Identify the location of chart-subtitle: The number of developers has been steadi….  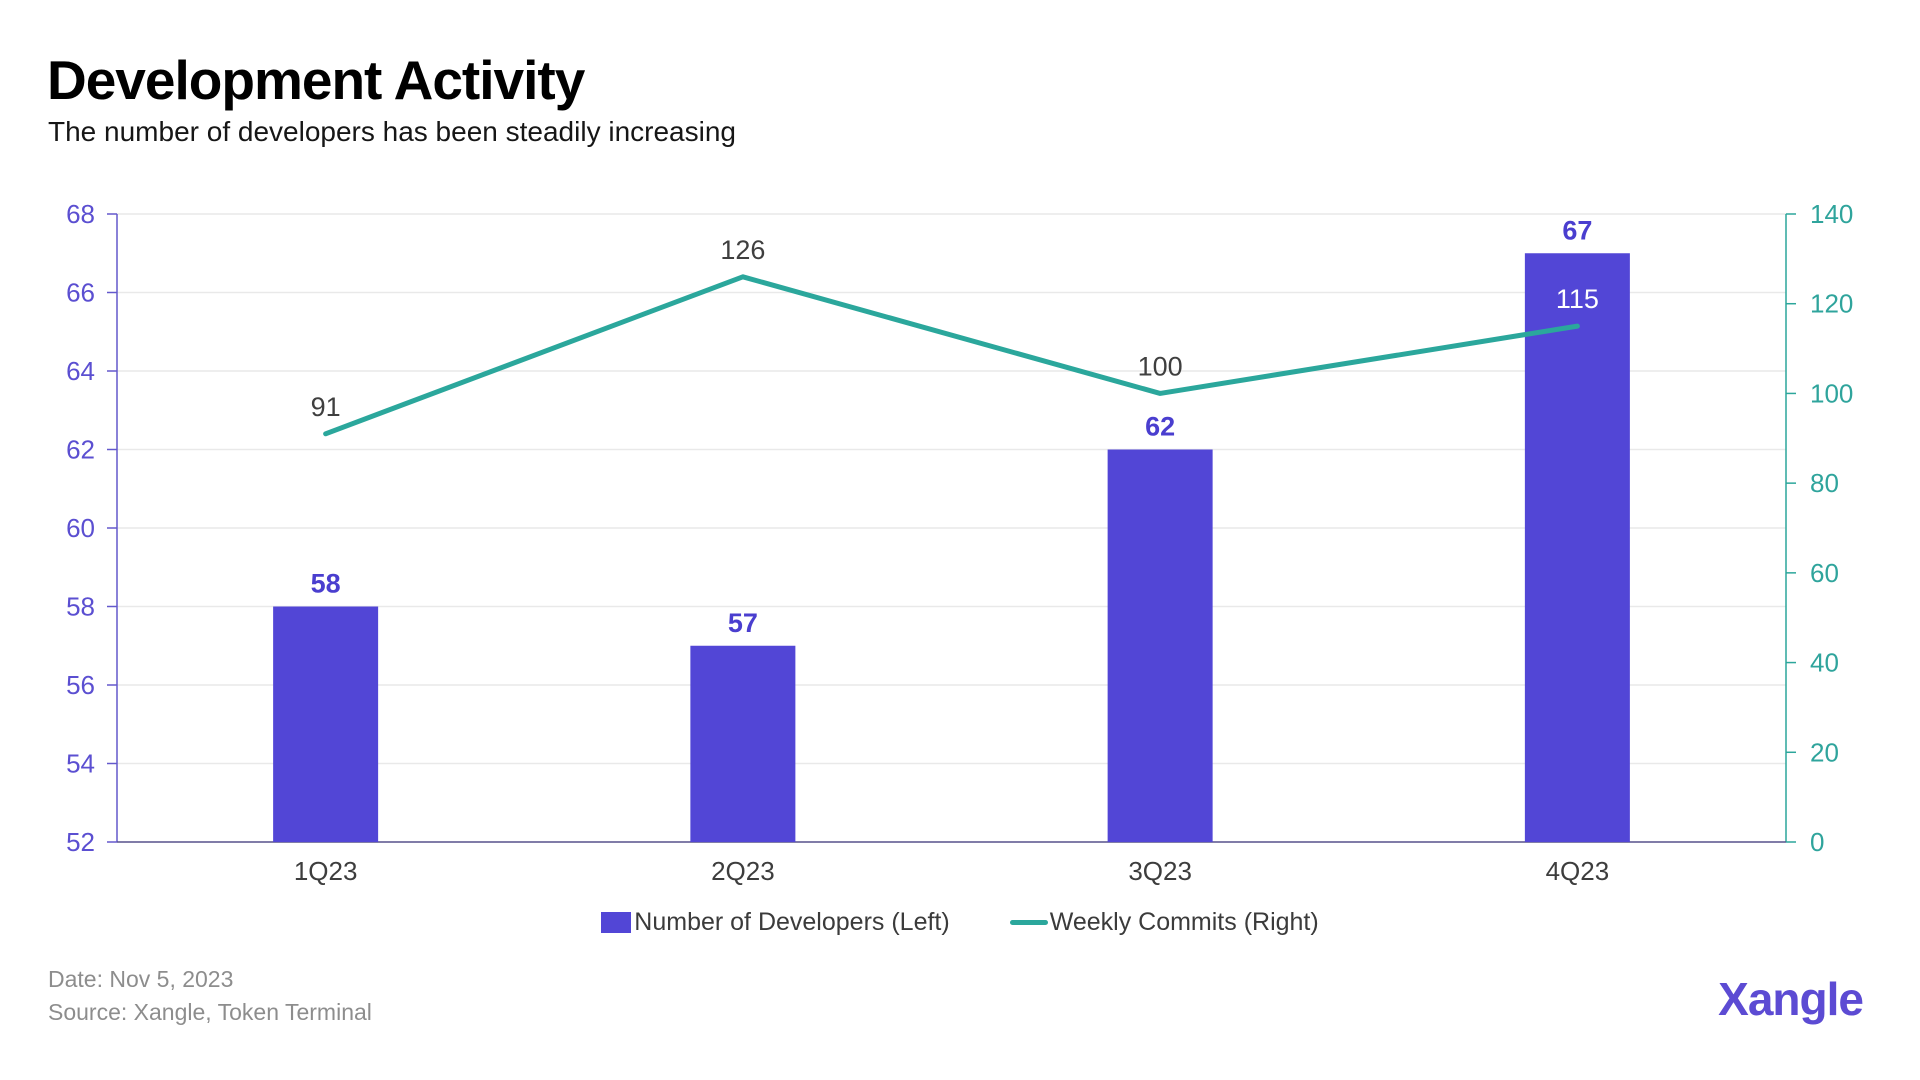
(392, 131).